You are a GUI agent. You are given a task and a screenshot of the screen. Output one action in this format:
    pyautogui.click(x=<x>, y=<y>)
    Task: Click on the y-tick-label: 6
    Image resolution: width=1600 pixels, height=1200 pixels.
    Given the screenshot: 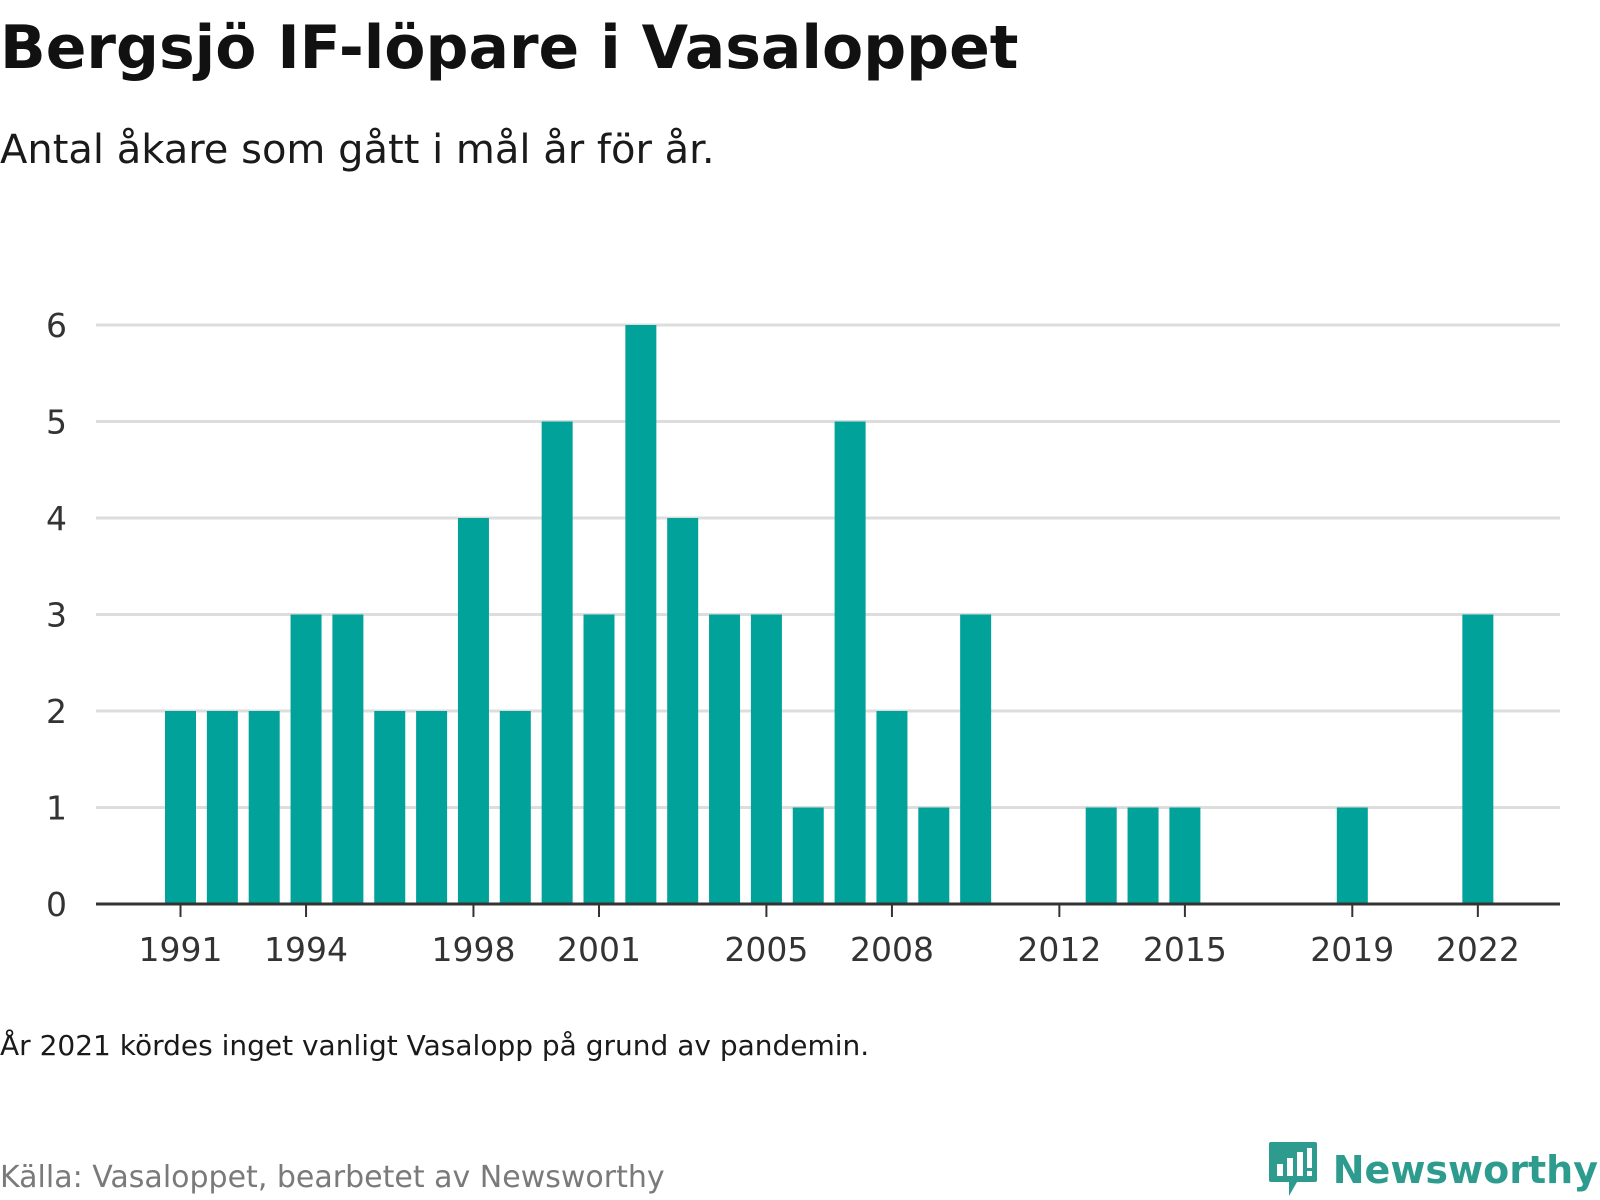 What is the action you would take?
    pyautogui.click(x=56, y=325)
    